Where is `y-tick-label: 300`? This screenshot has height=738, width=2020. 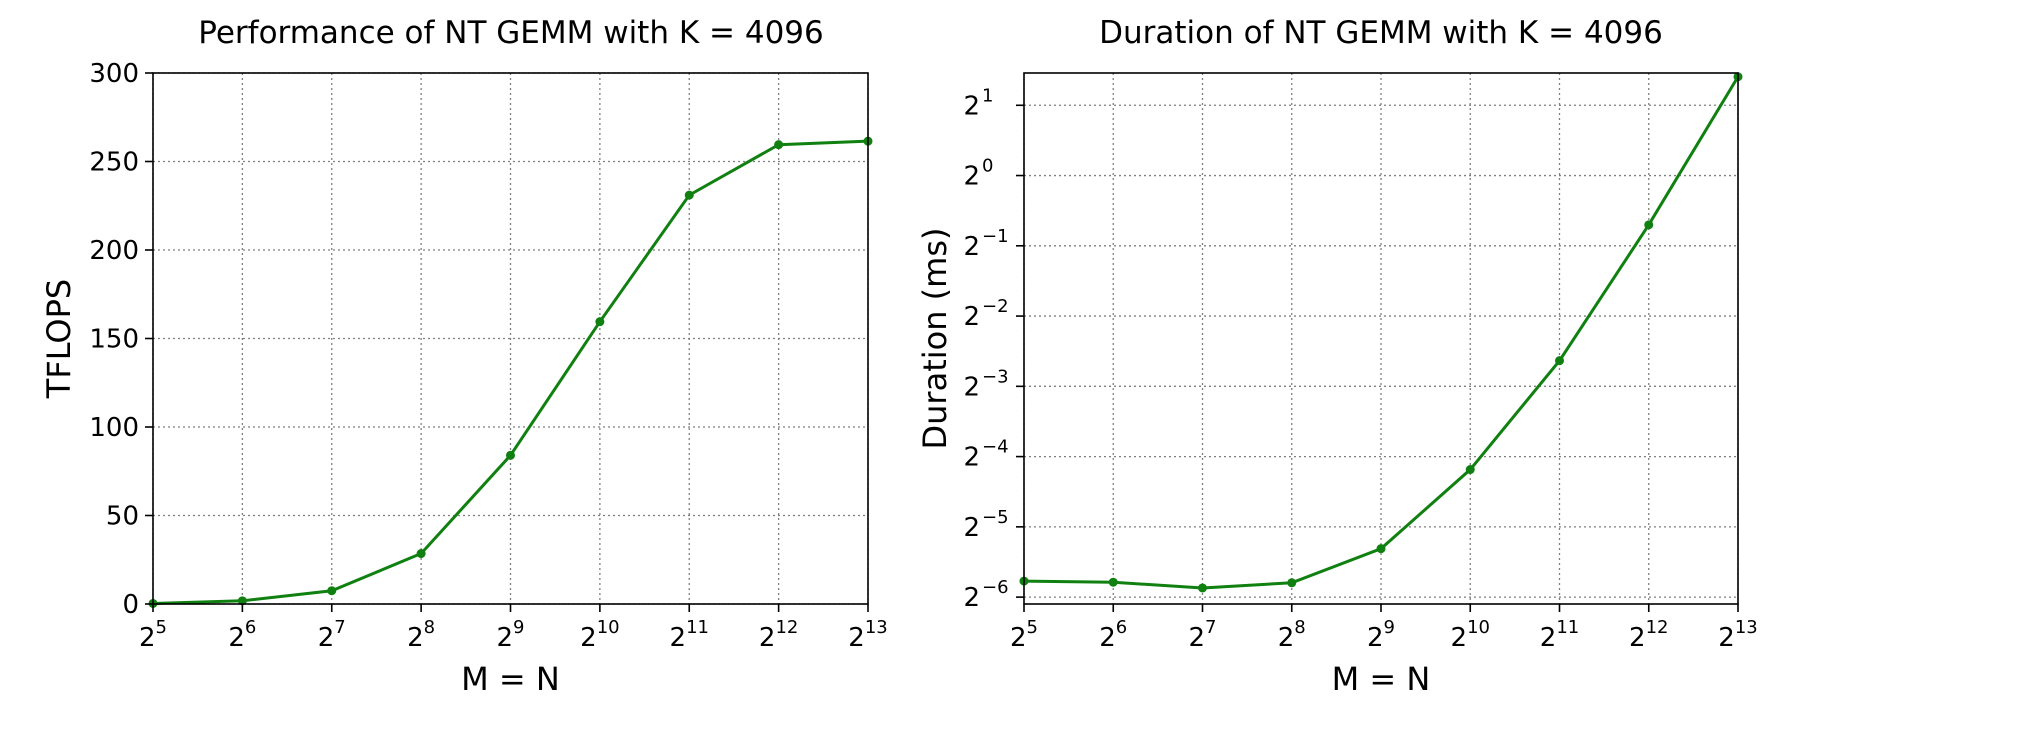 y-tick-label: 300 is located at coordinates (114, 74).